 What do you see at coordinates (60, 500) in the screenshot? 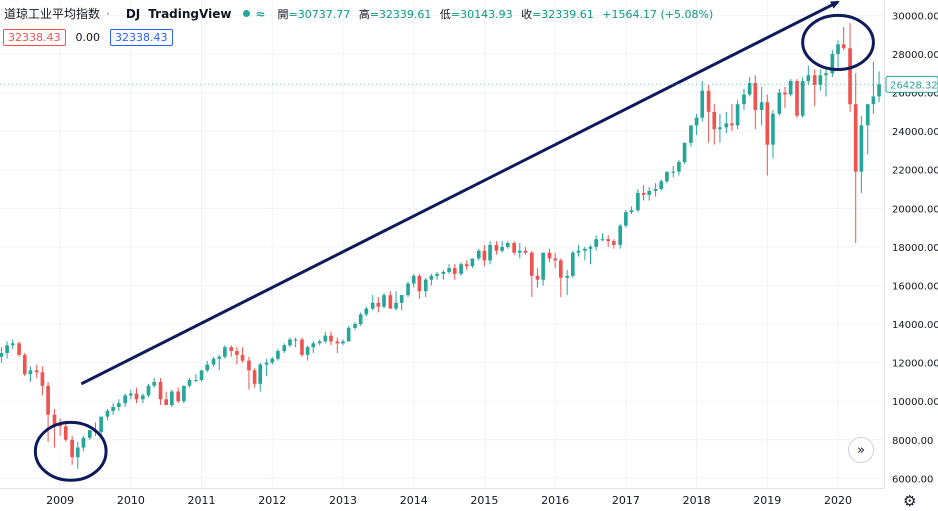
I see `x-tick-label: 2009` at bounding box center [60, 500].